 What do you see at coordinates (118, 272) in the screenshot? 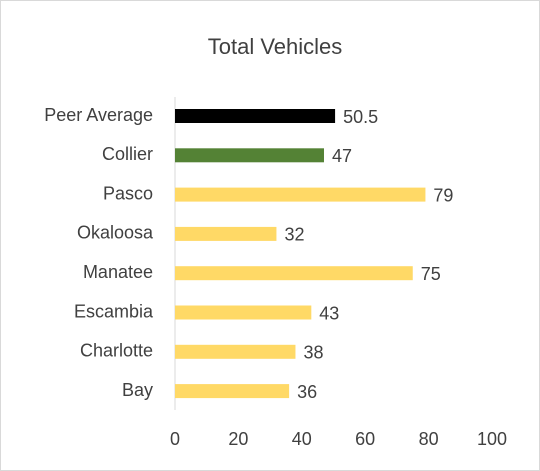
I see `y-tick-label: Manatee` at bounding box center [118, 272].